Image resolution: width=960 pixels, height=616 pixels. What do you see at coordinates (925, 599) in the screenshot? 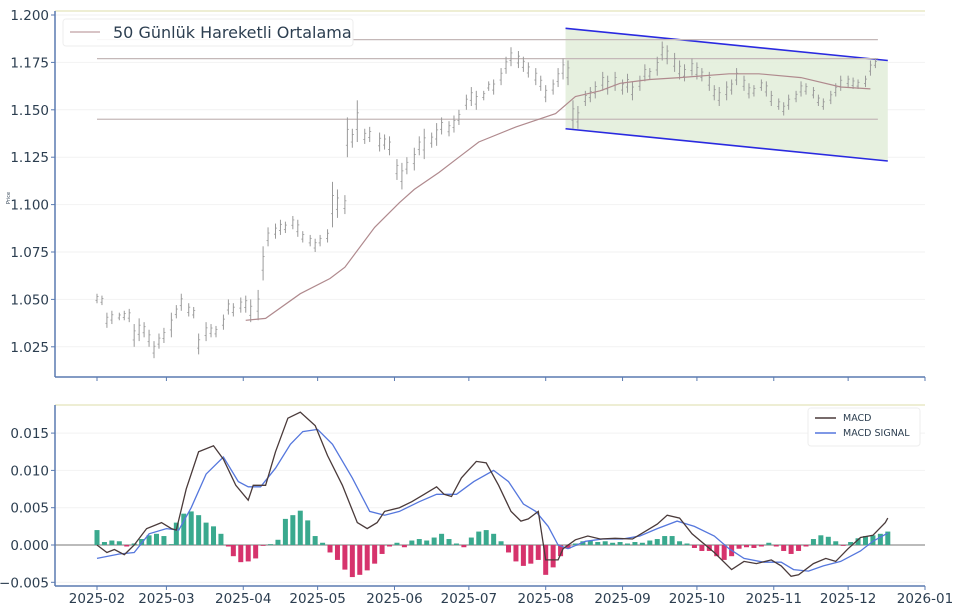
I see `macd-x-tick-label: 2026-01` at bounding box center [925, 599].